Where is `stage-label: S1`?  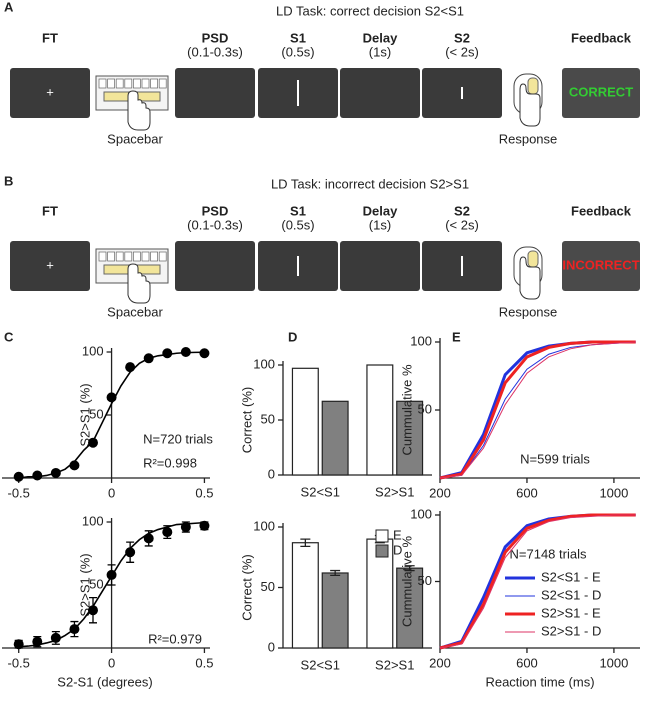 stage-label: S1 is located at coordinates (298, 210).